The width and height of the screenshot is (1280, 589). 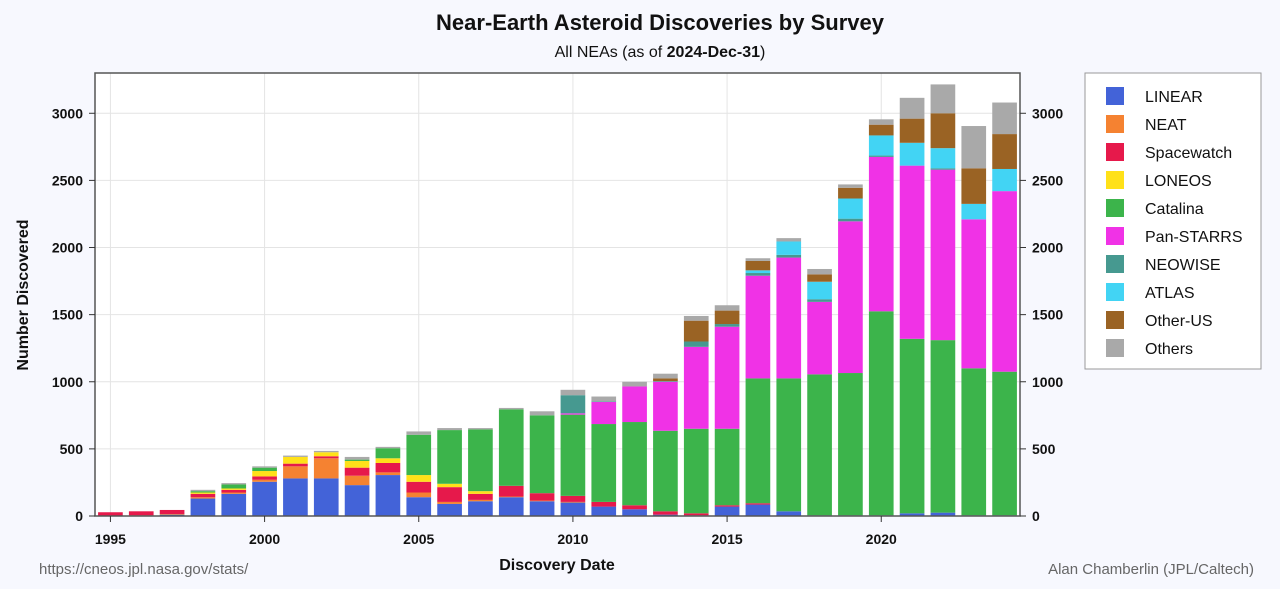 I want to click on bar-neowise-2018, so click(x=819, y=300).